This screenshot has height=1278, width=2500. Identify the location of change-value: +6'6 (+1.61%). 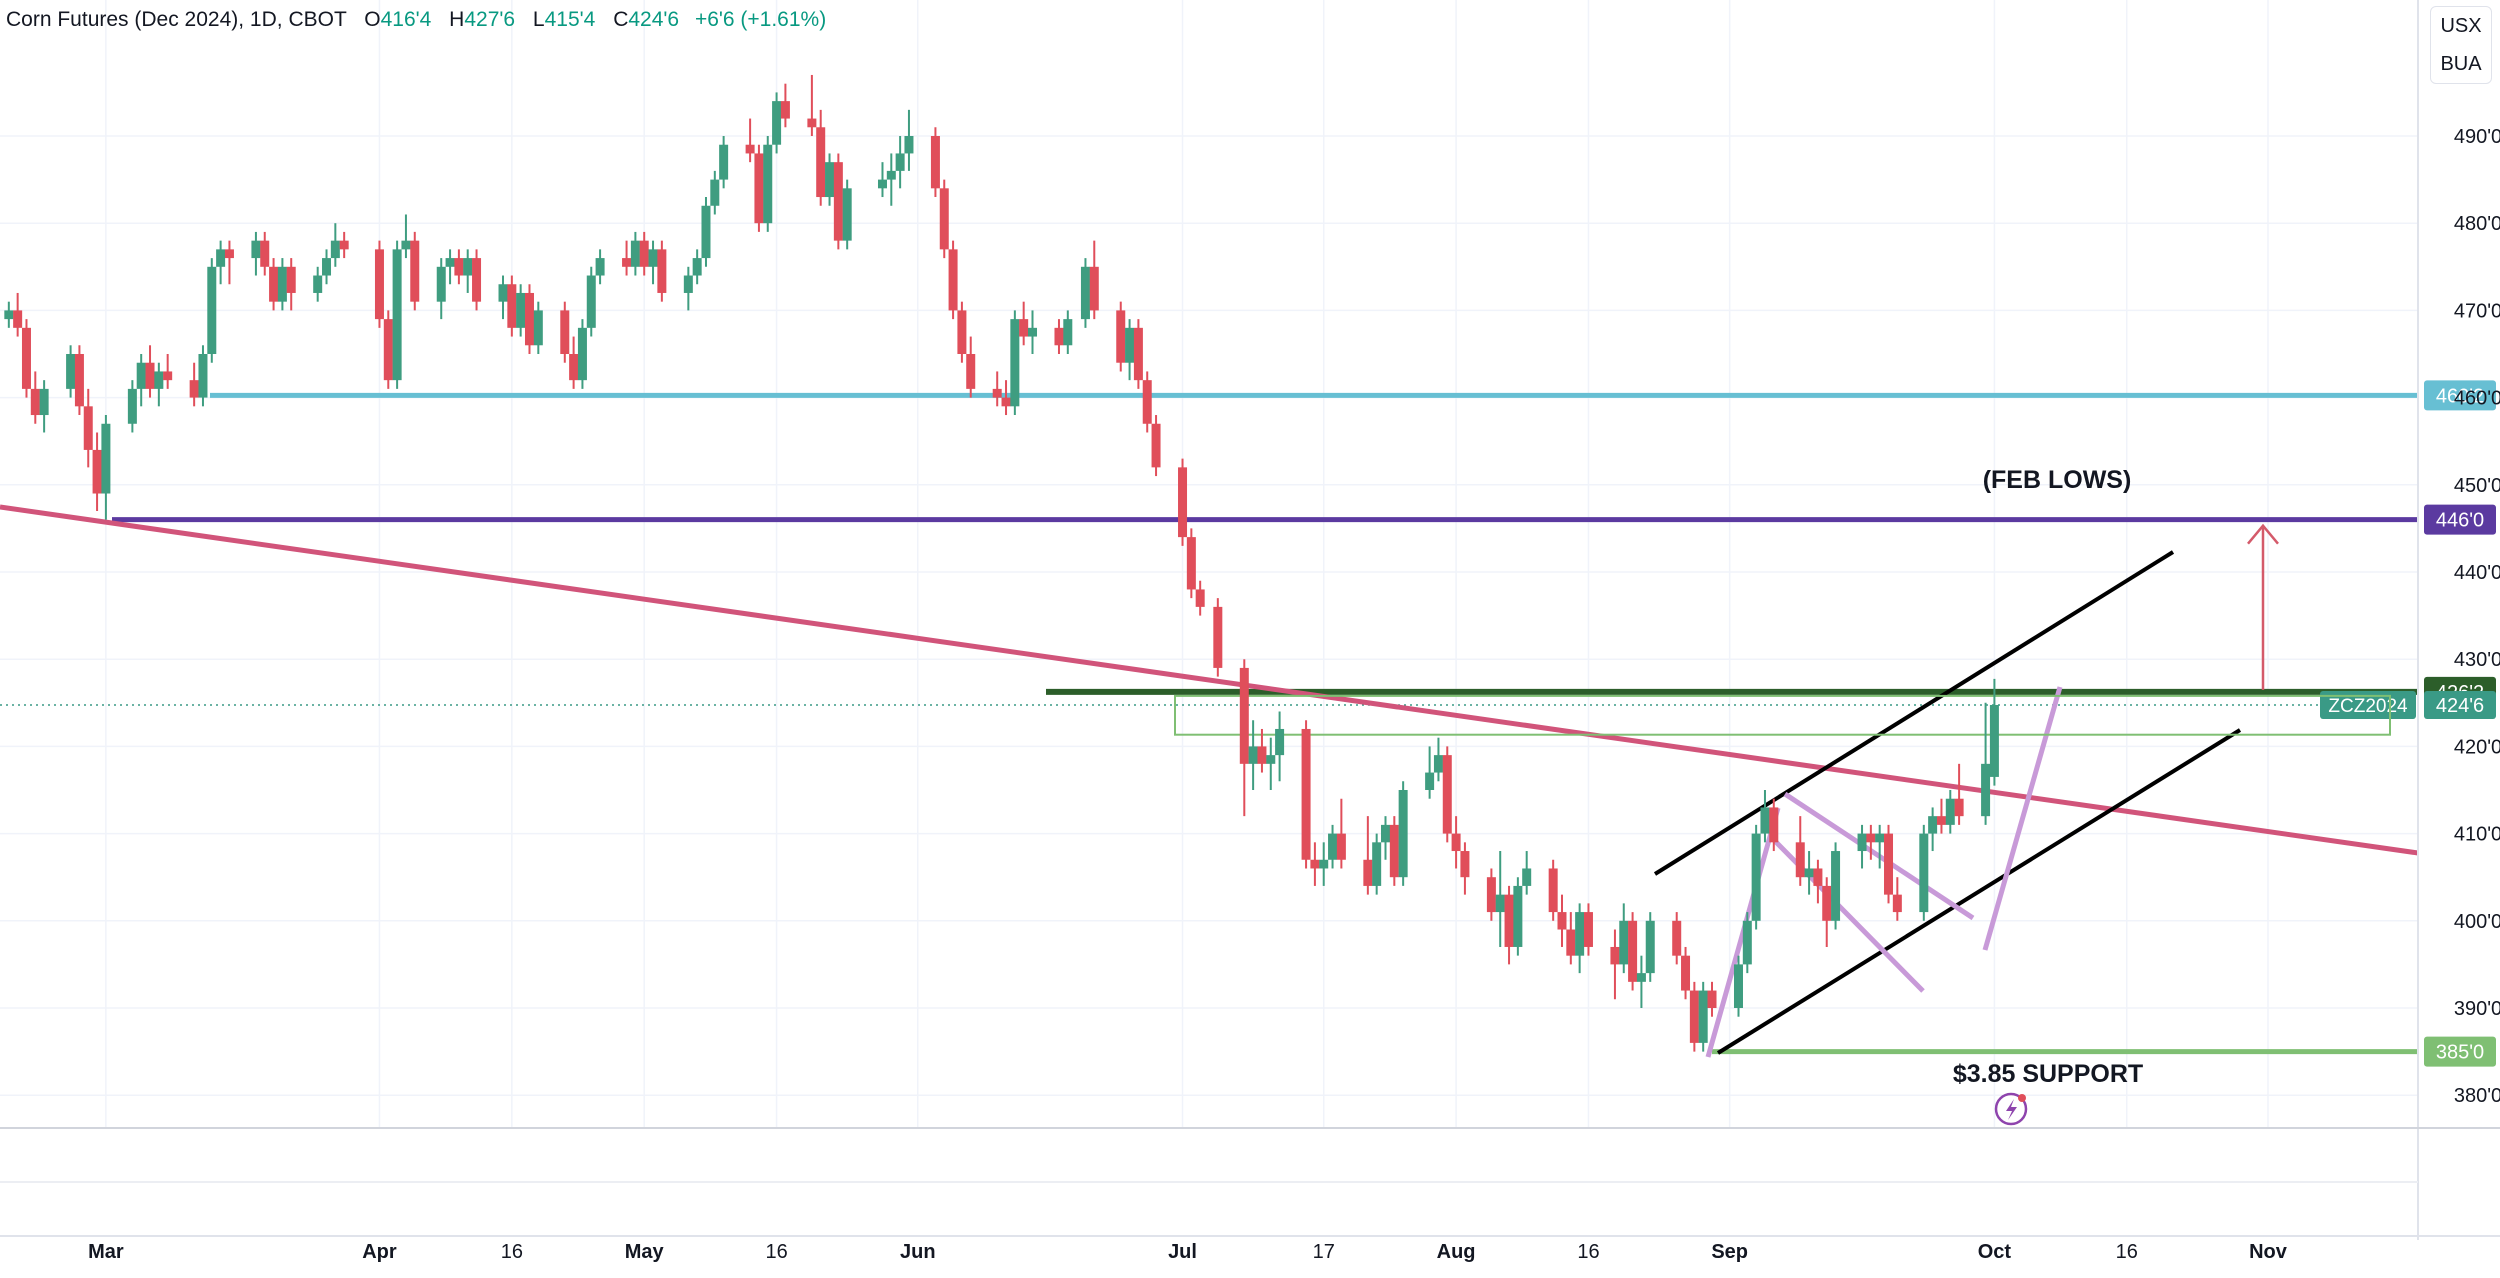
(760, 19).